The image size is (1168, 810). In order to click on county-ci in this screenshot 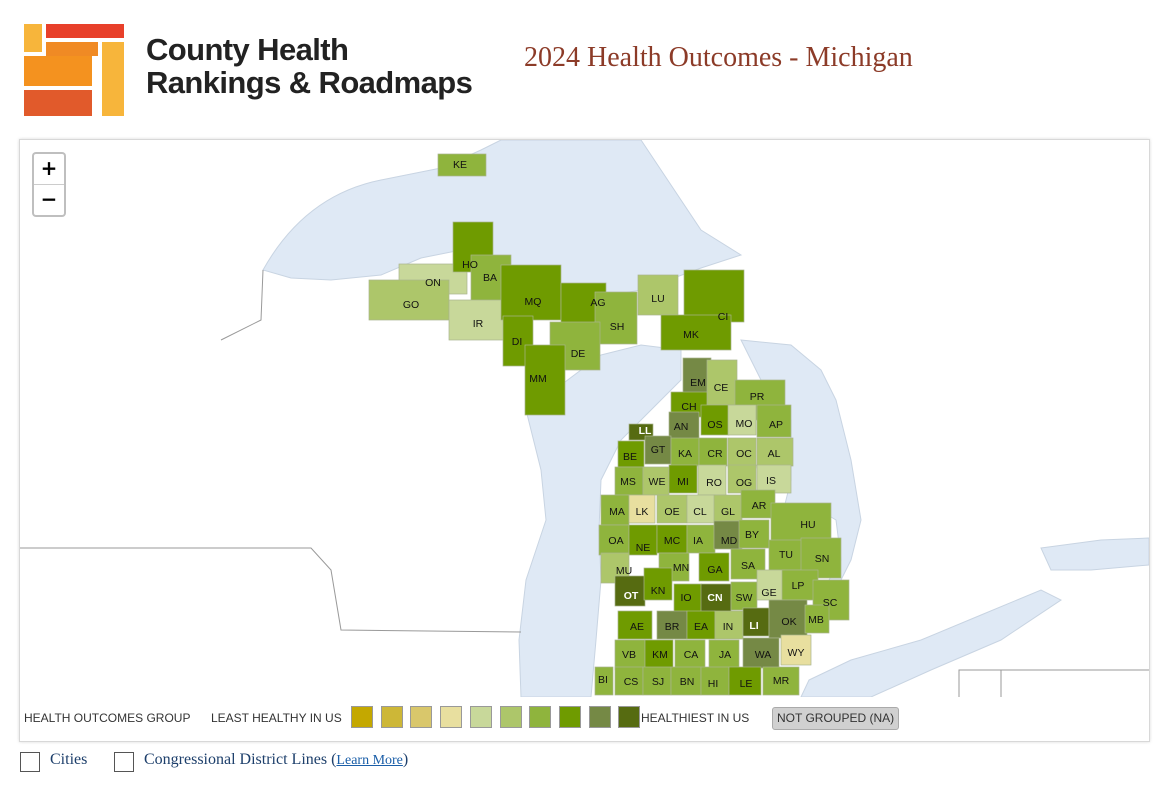, I will do `click(714, 296)`.